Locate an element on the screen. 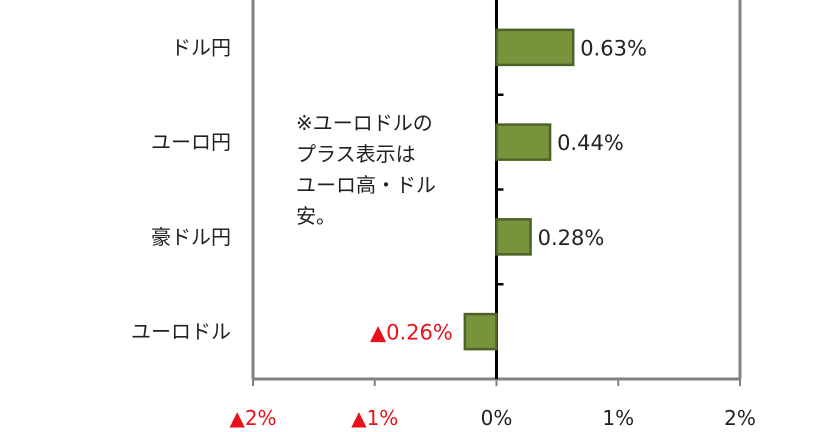 The height and width of the screenshot is (432, 820). category-label: 豪ドル円 is located at coordinates (191, 237).